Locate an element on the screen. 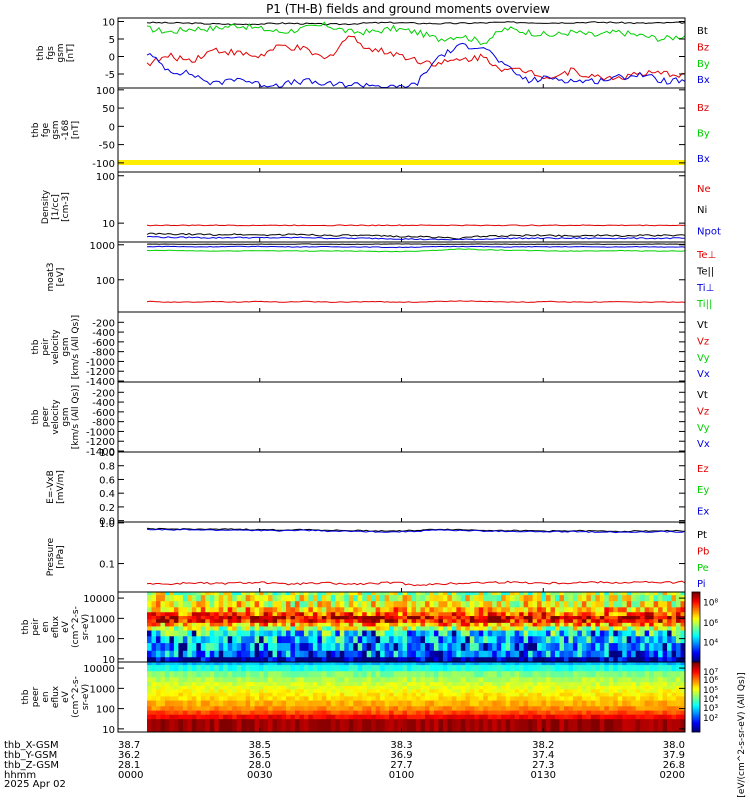 This screenshot has width=750, height=800. colorbar-step is located at coordinates (696, 720).